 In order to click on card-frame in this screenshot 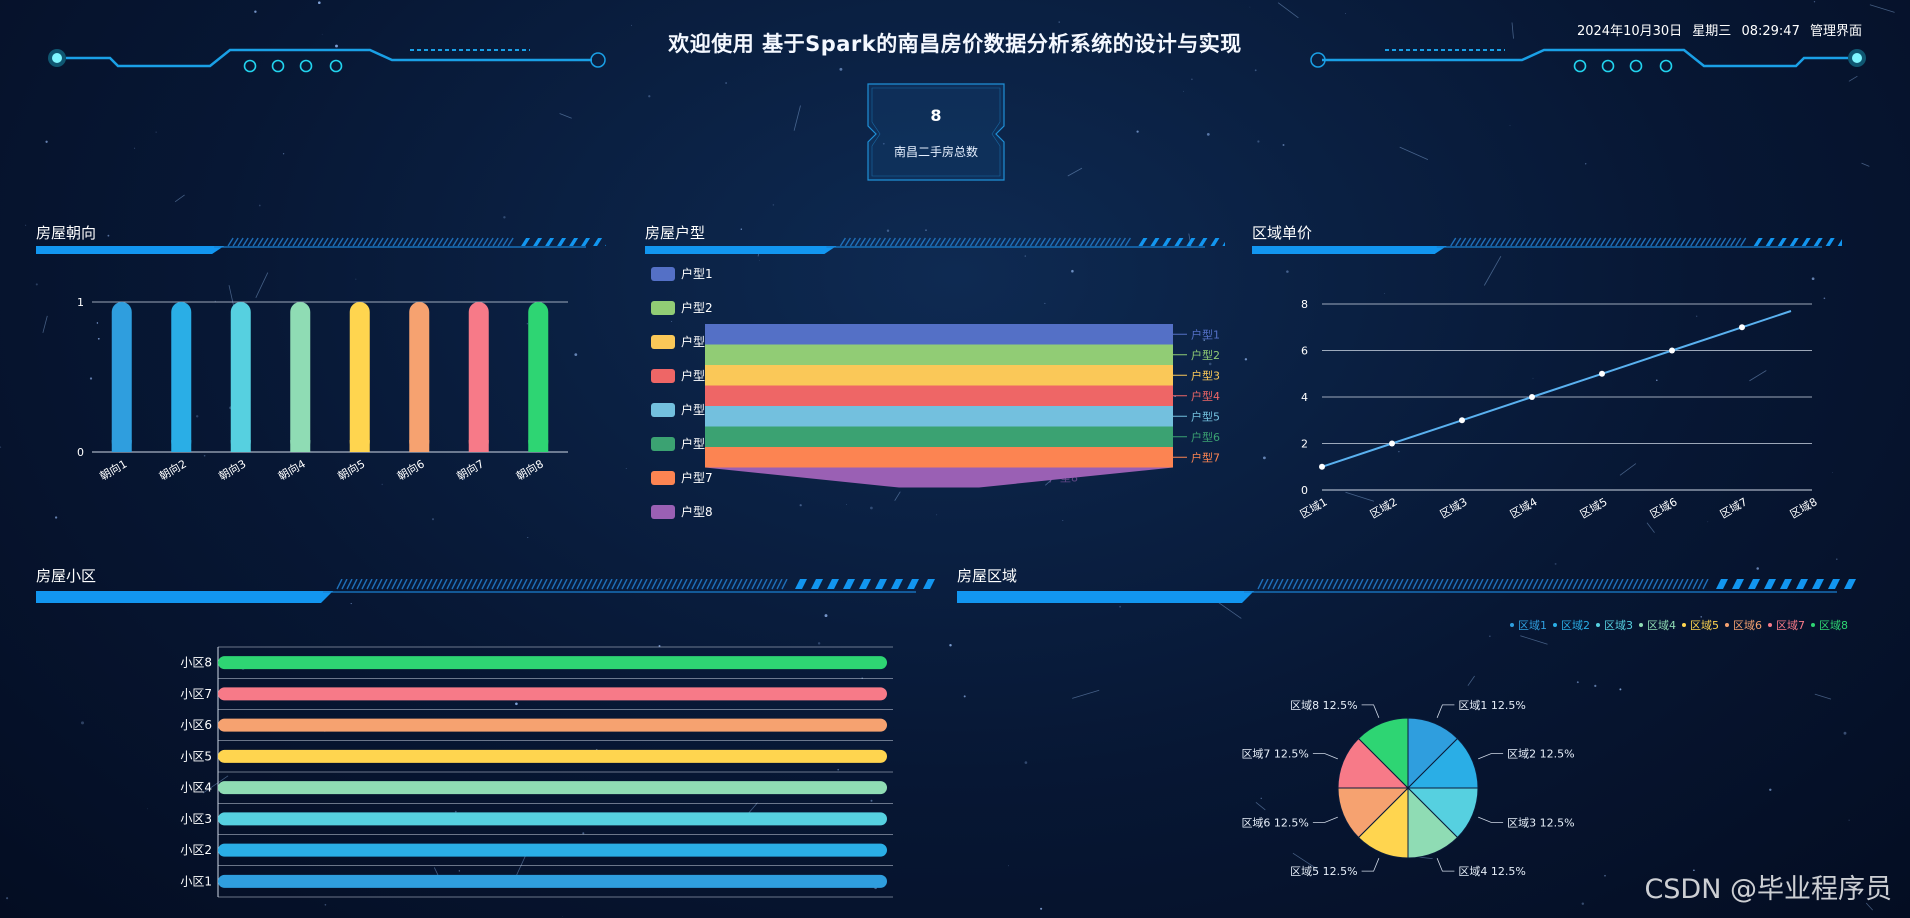, I will do `click(936, 132)`.